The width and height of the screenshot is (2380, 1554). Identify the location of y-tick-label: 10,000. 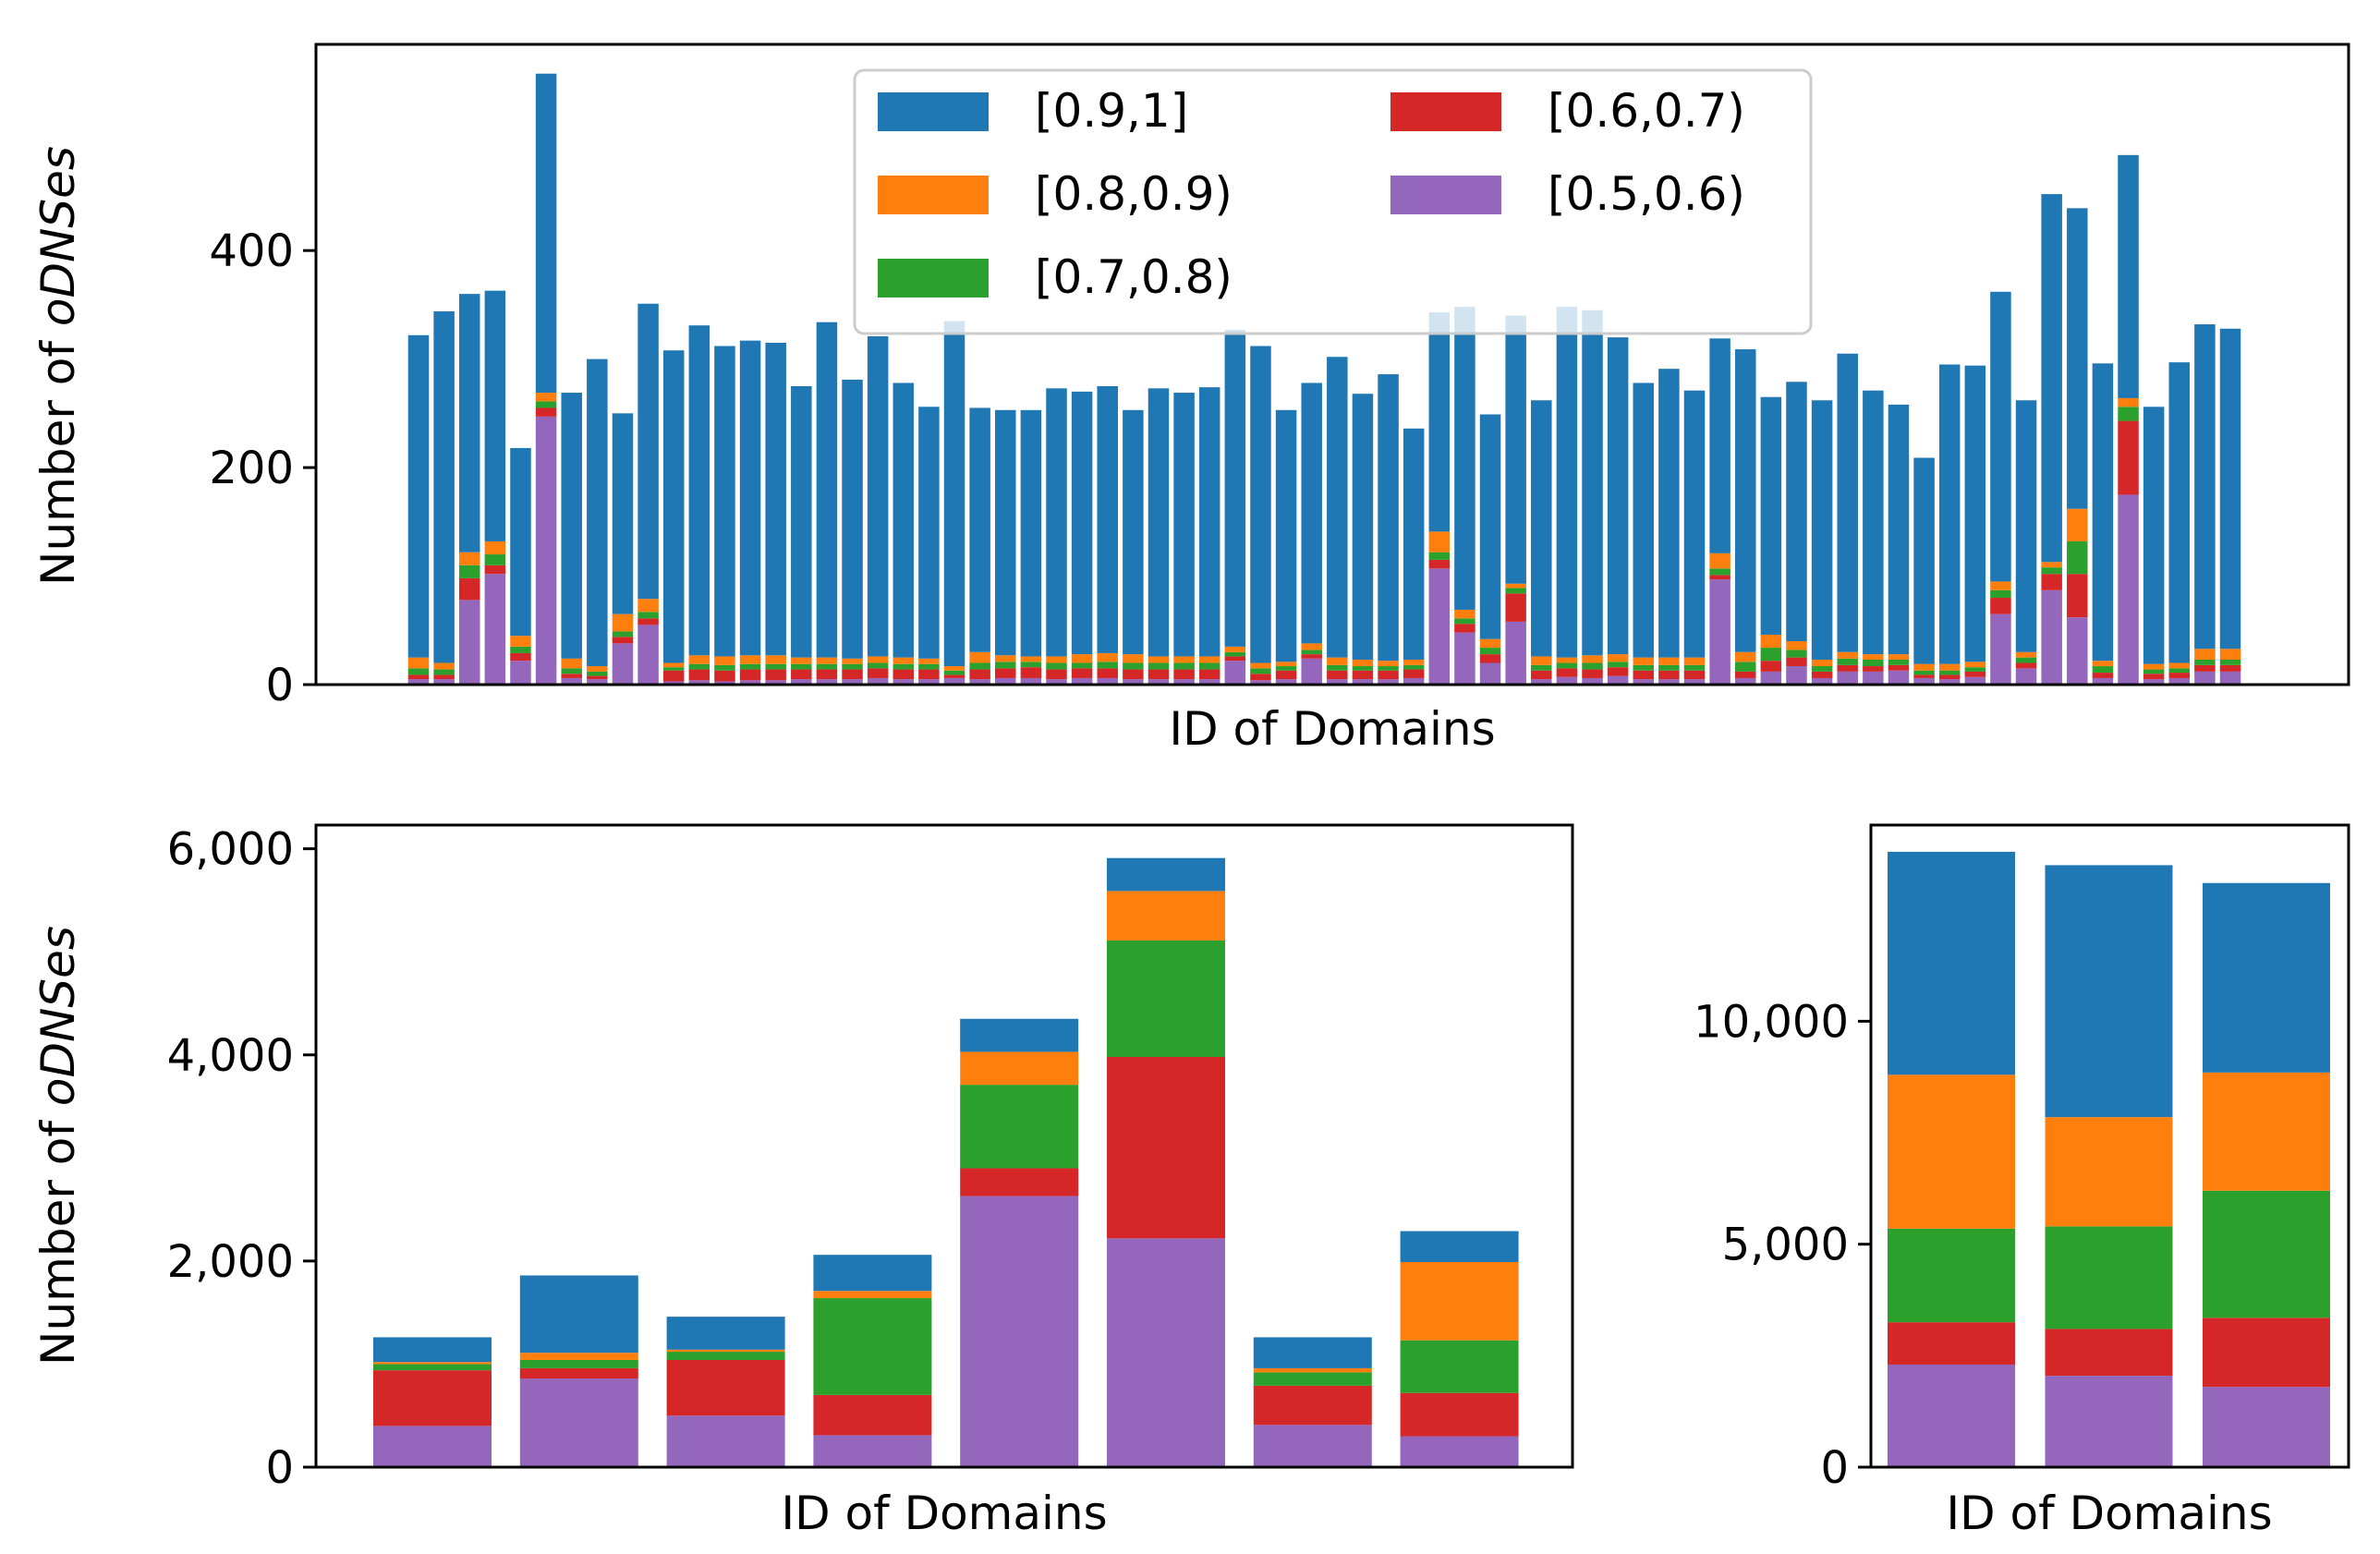
(1771, 1022).